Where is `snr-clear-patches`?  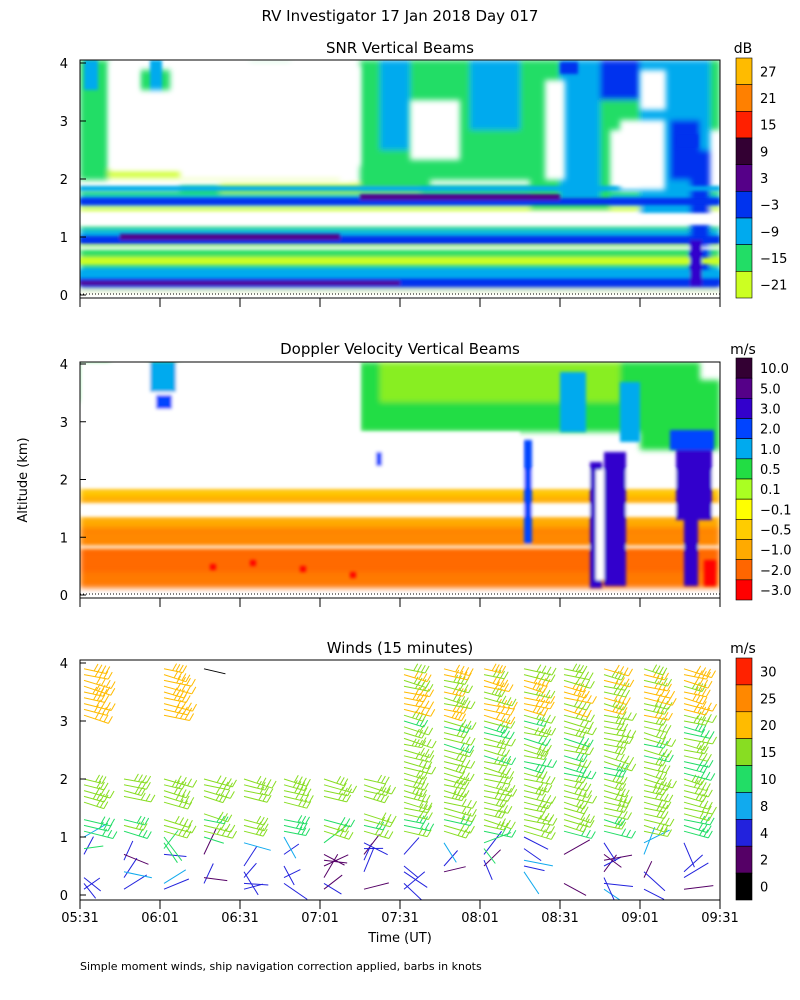 snr-clear-patches is located at coordinates (388, 125).